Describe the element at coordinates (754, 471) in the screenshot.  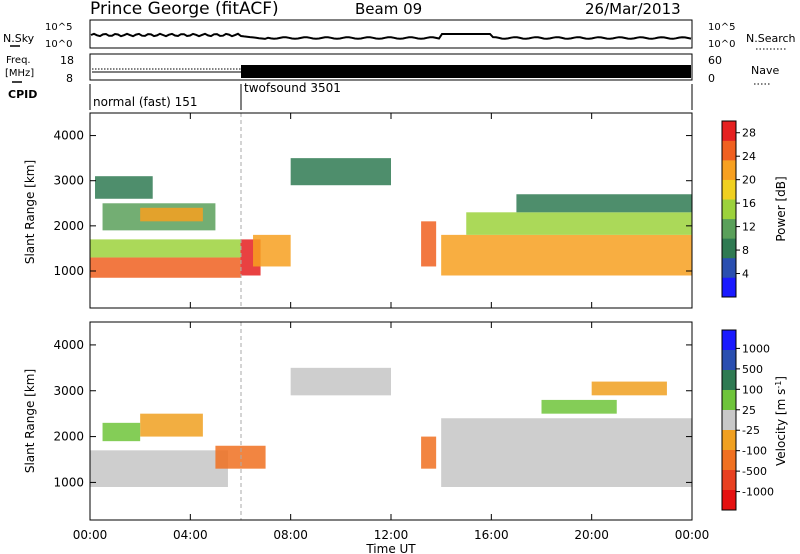
I see `velocity-colorbar-tick-label: -500` at that location.